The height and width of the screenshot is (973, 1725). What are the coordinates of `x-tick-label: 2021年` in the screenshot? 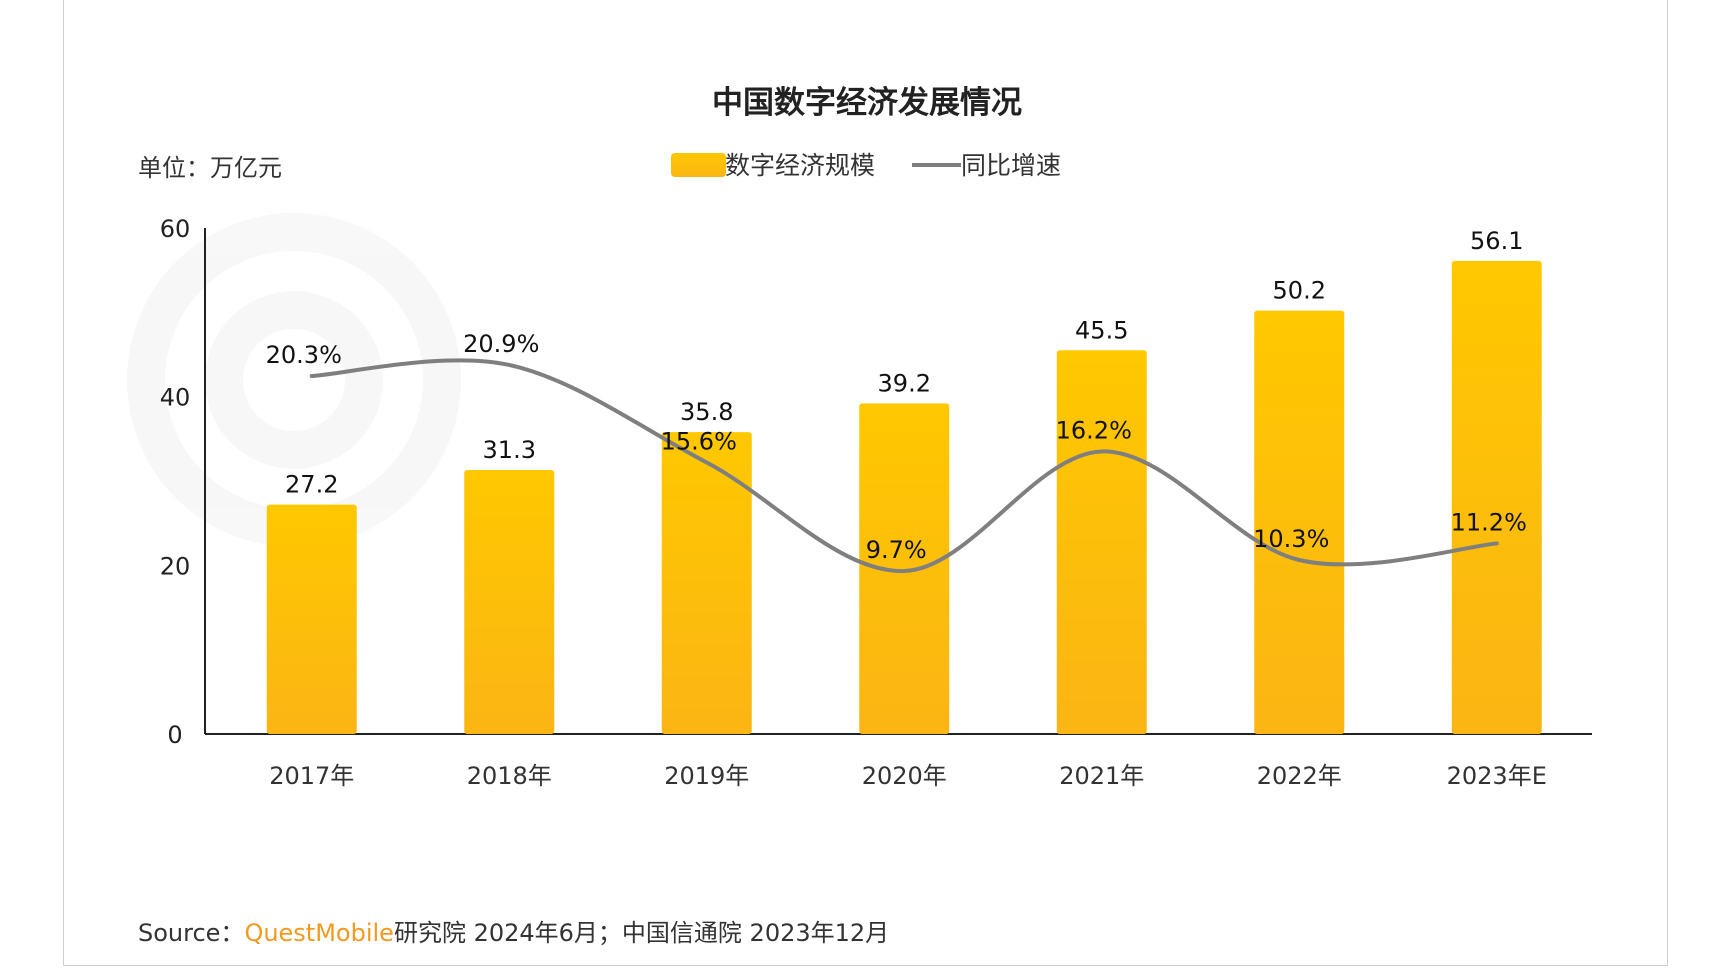 It's located at (1101, 776).